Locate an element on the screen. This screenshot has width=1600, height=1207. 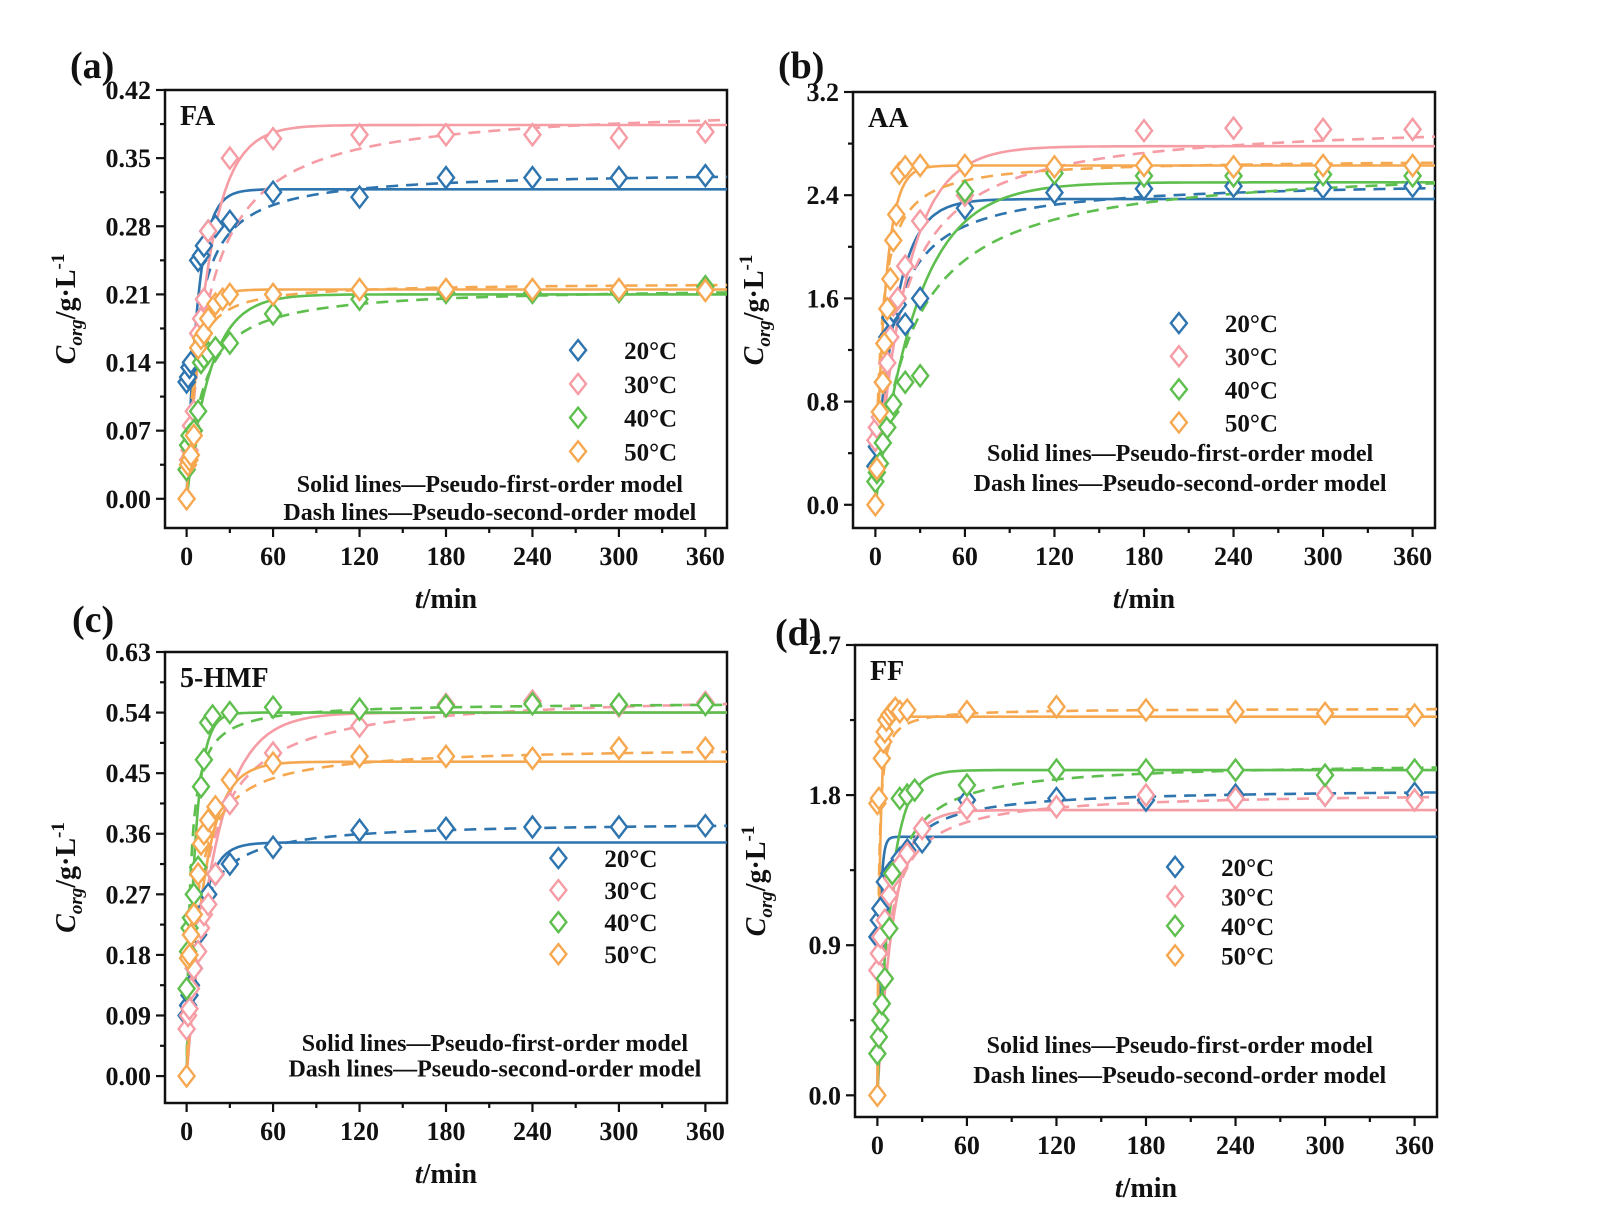
x-tick-label: 120 is located at coordinates (1056, 1145).